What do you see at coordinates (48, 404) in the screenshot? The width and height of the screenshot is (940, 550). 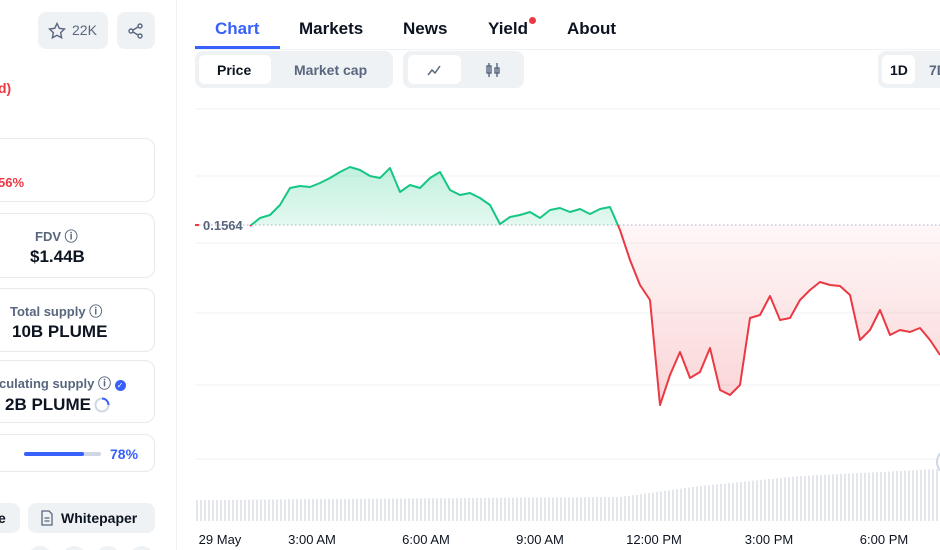 I see `stat-value: 2B PLUME` at bounding box center [48, 404].